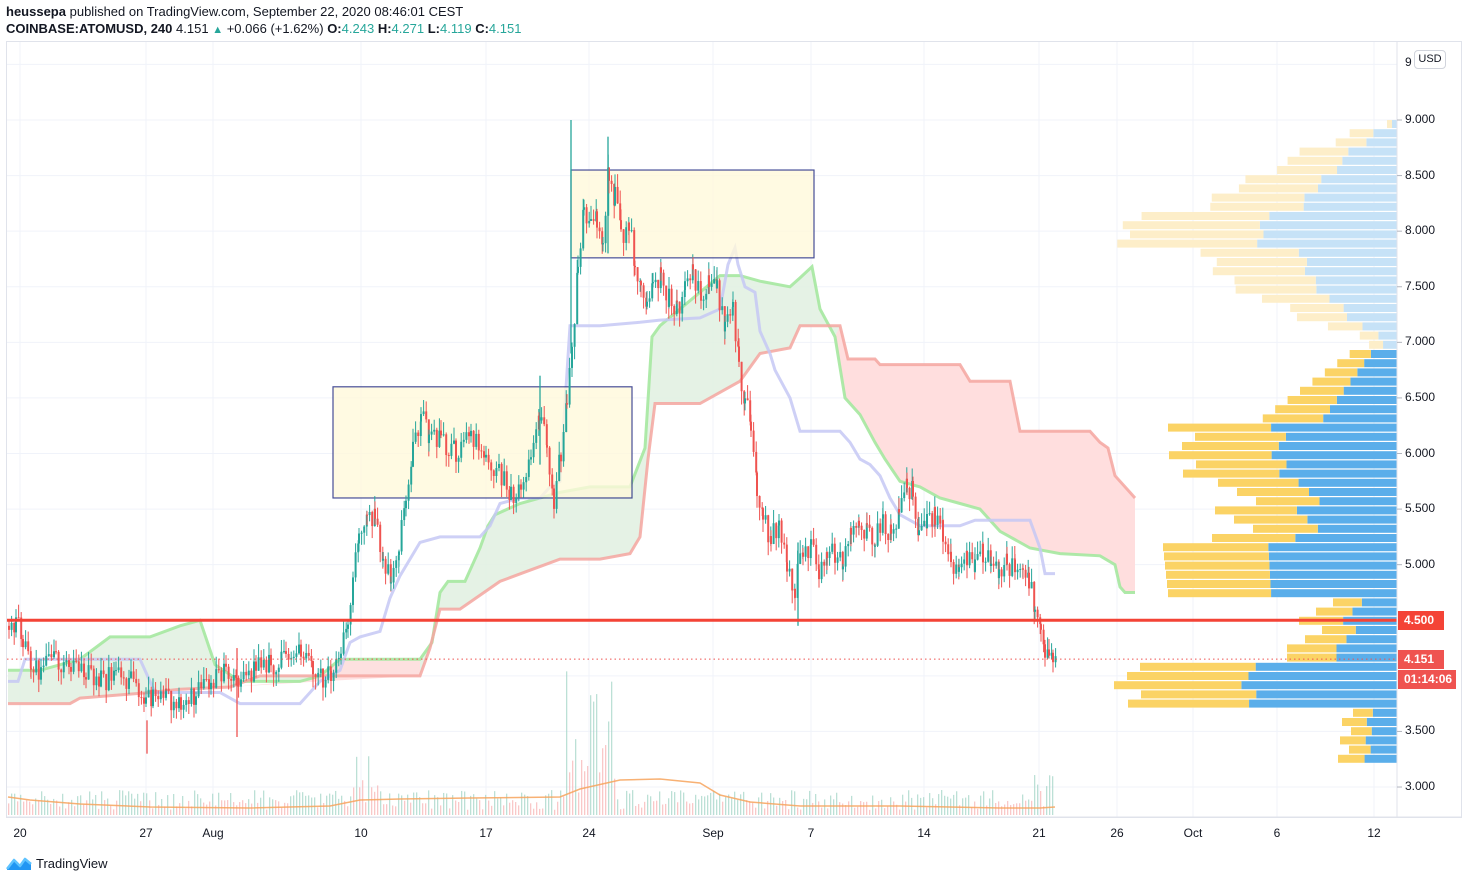 This screenshot has height=883, width=1468. Describe the element at coordinates (358, 28) in the screenshot. I see `open-value: 4.243` at that location.